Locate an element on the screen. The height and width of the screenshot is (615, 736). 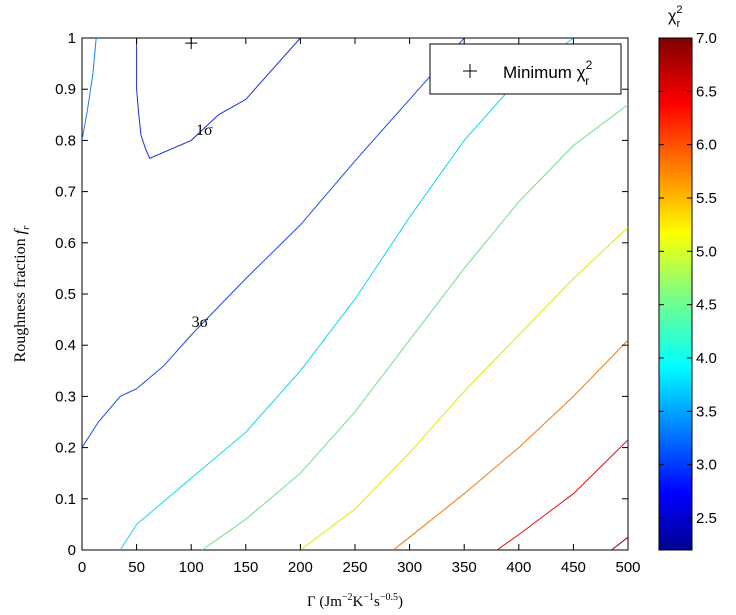
colorbar-gradient is located at coordinates (675, 294).